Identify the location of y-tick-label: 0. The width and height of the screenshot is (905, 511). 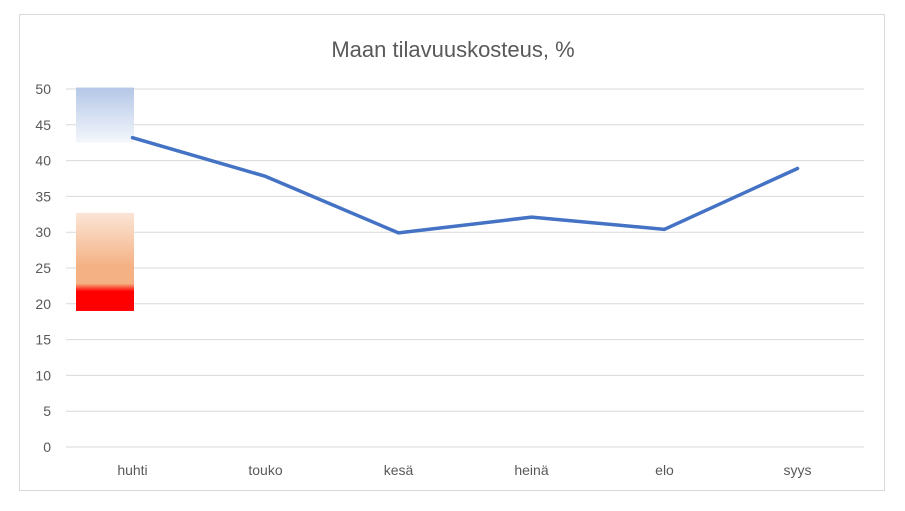
(47, 447).